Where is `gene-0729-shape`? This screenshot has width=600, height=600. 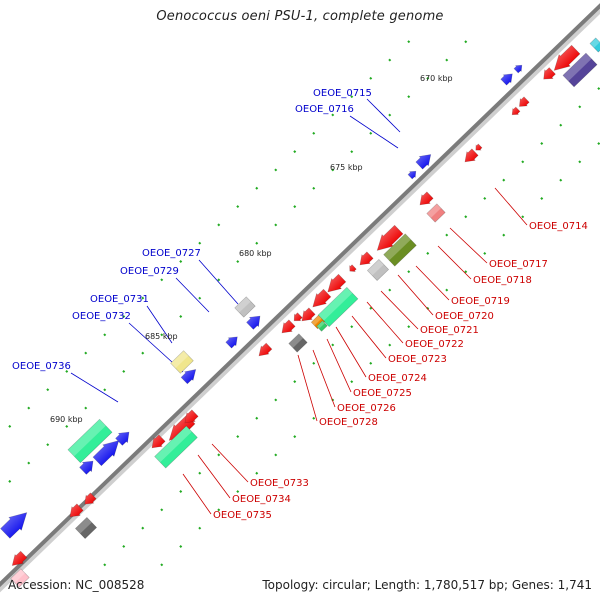
gene-0729-shape is located at coordinates (265, 349).